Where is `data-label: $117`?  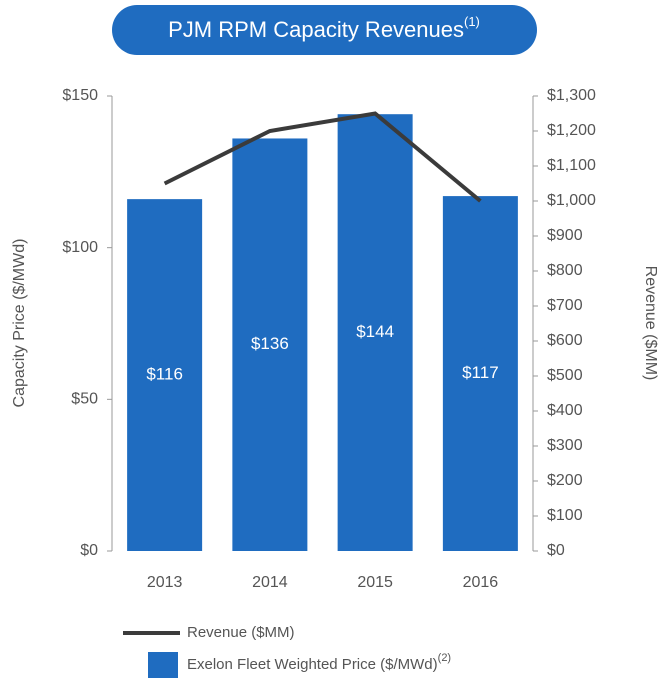 data-label: $117 is located at coordinates (480, 372).